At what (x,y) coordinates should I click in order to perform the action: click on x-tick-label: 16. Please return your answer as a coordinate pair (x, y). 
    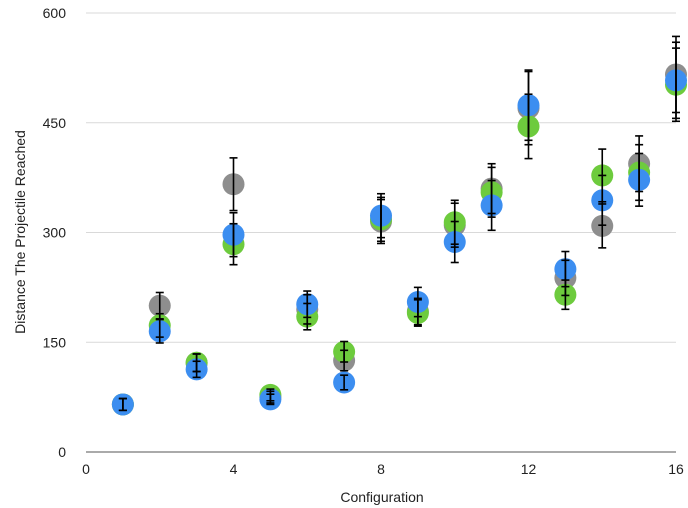
    Looking at the image, I should click on (676, 469).